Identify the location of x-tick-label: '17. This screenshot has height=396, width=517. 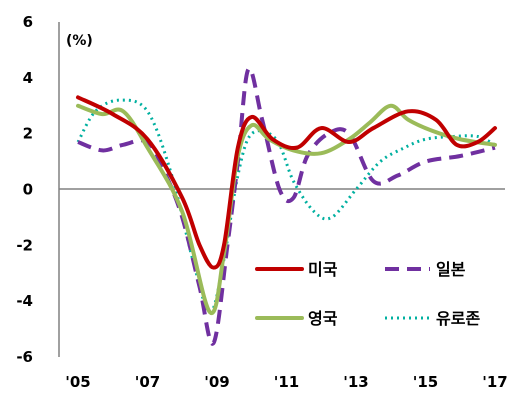
(494, 382).